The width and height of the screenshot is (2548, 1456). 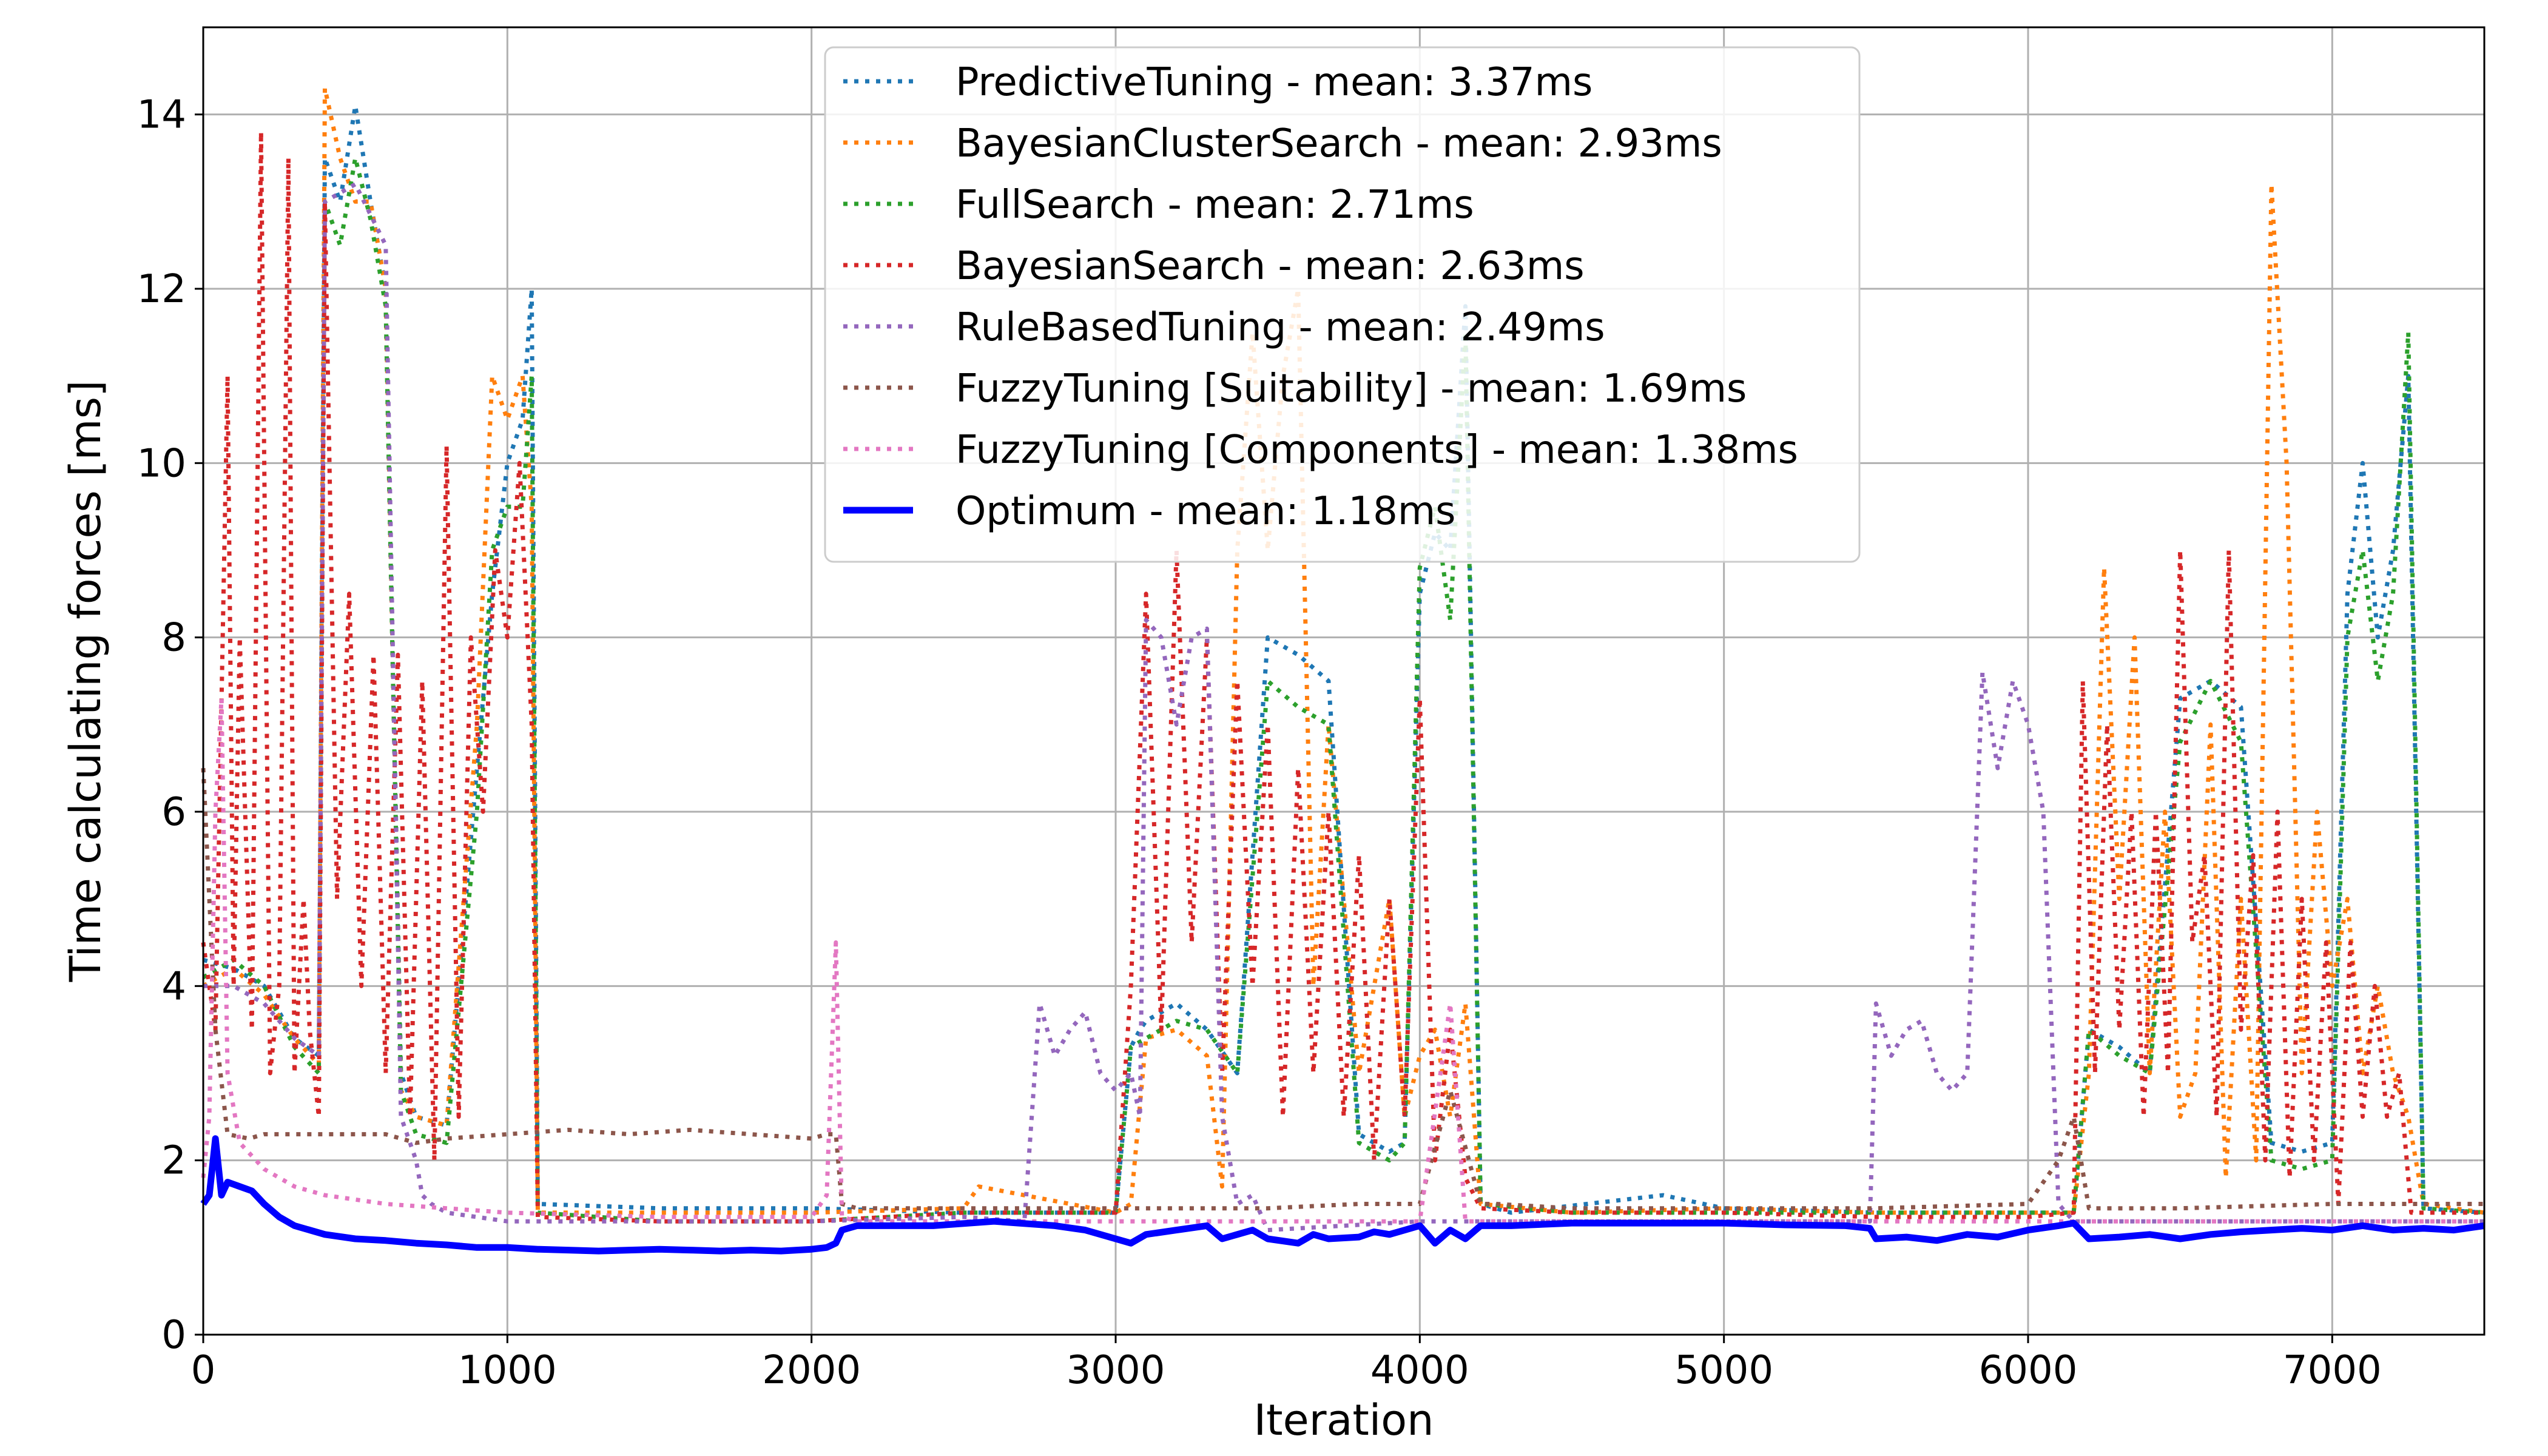 I want to click on x-tick-label: 6000, so click(x=2028, y=1370).